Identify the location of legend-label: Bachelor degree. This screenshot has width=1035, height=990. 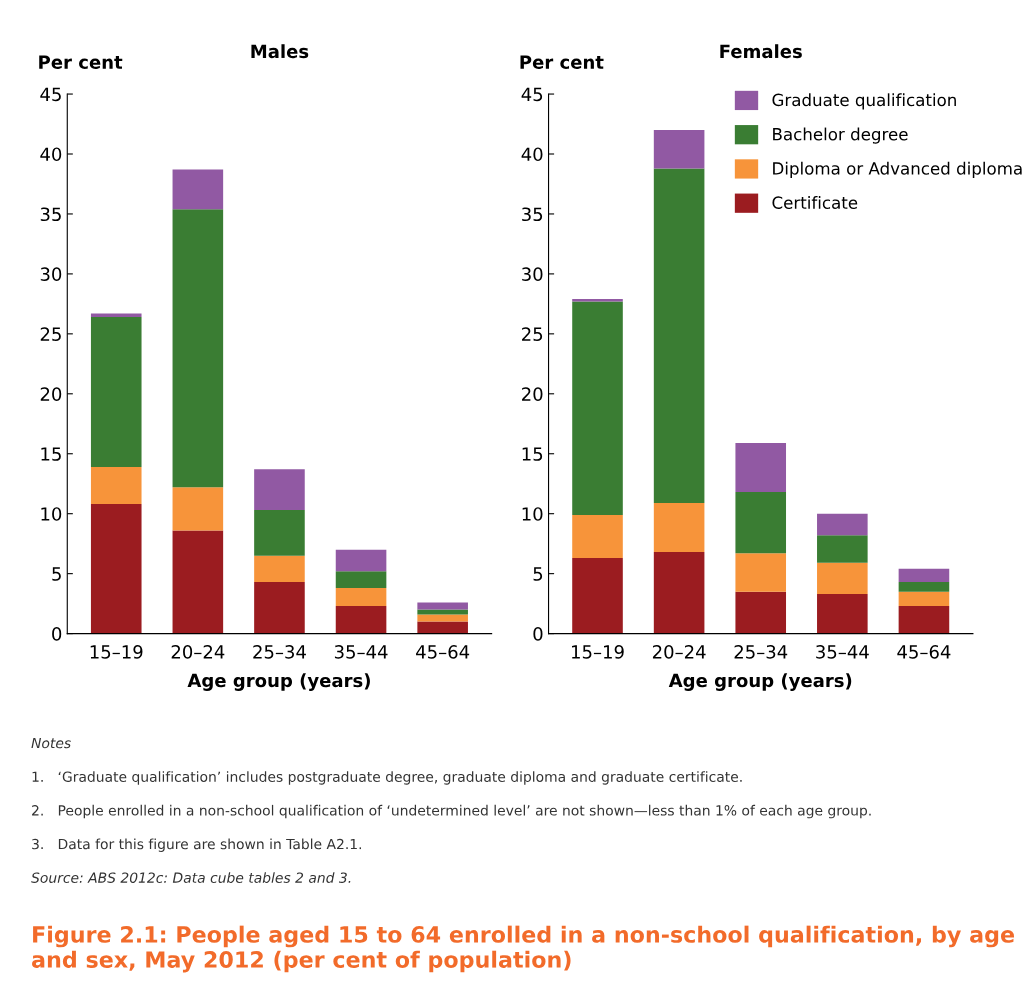
(840, 135).